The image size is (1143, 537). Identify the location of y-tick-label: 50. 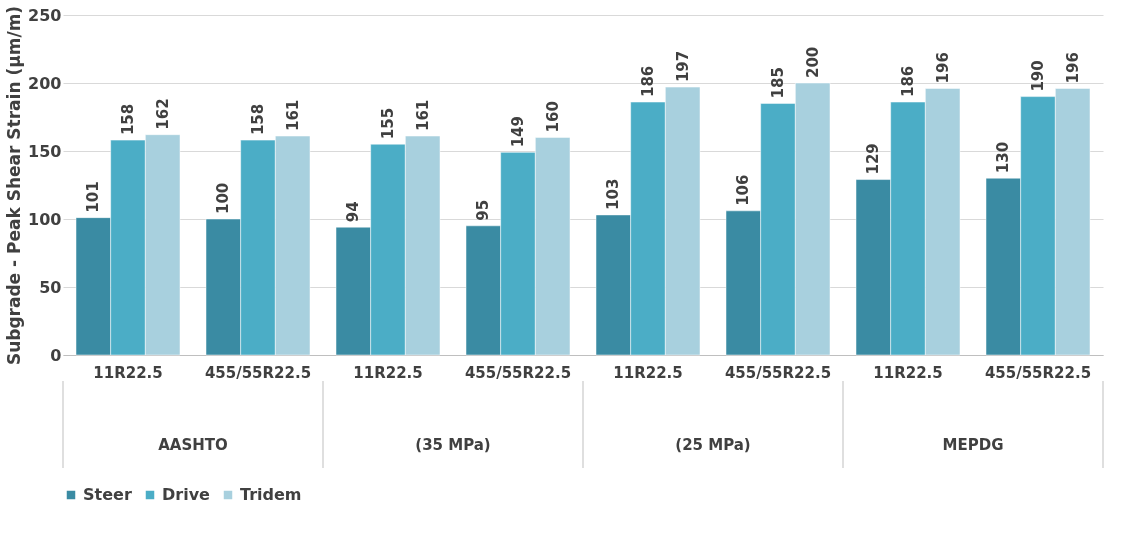
(50, 287).